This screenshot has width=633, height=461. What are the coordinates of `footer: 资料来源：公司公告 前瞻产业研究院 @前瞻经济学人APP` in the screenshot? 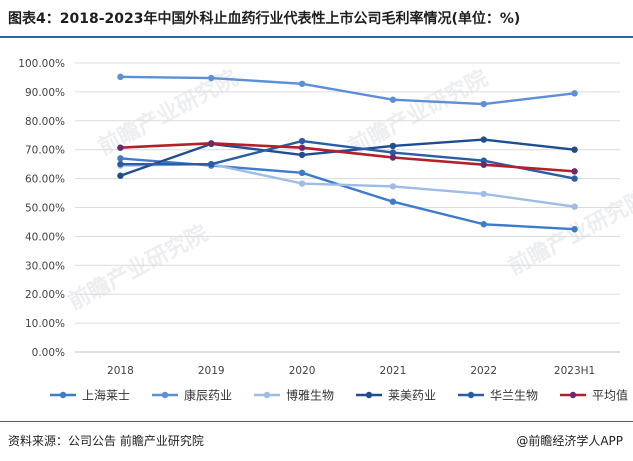 It's located at (316, 441).